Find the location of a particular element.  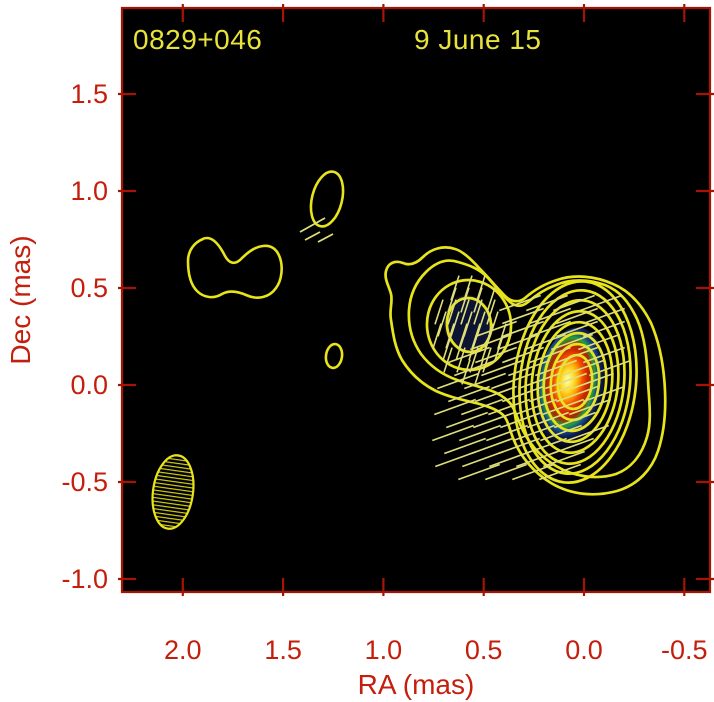

x-tick-label-0.0: 0.0 is located at coordinates (584, 650).